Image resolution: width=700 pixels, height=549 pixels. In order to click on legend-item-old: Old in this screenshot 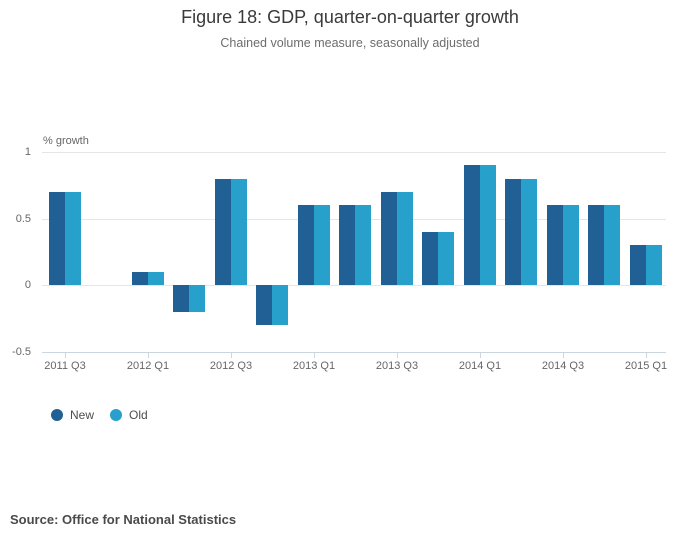, I will do `click(129, 415)`.